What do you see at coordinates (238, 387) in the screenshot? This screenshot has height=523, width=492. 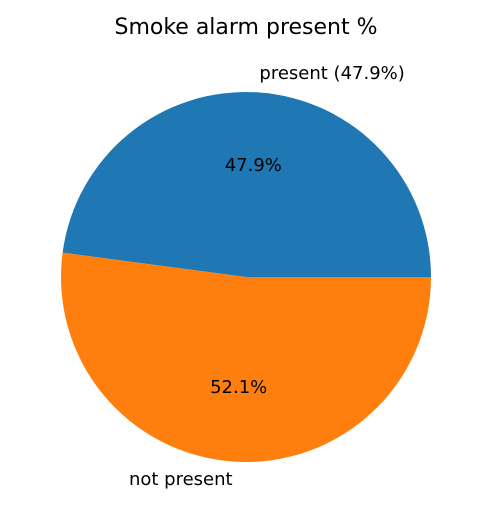 I see `pie-percent-label-2: 52.1%` at bounding box center [238, 387].